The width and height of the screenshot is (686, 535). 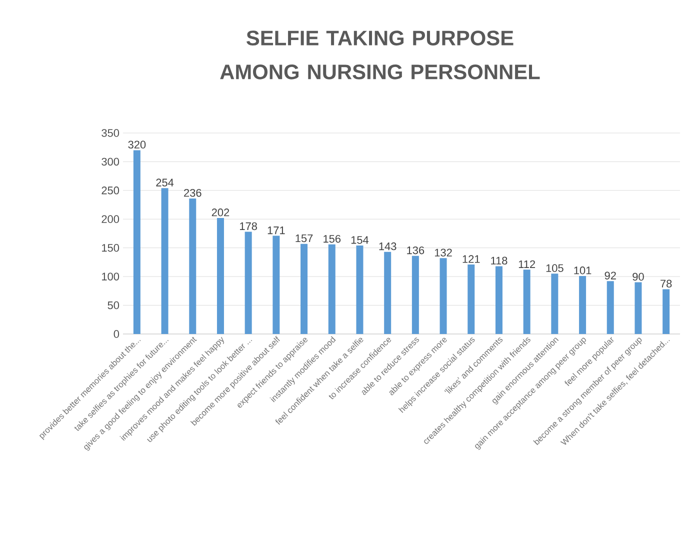 What do you see at coordinates (111, 276) in the screenshot?
I see `y-tick-label: 100` at bounding box center [111, 276].